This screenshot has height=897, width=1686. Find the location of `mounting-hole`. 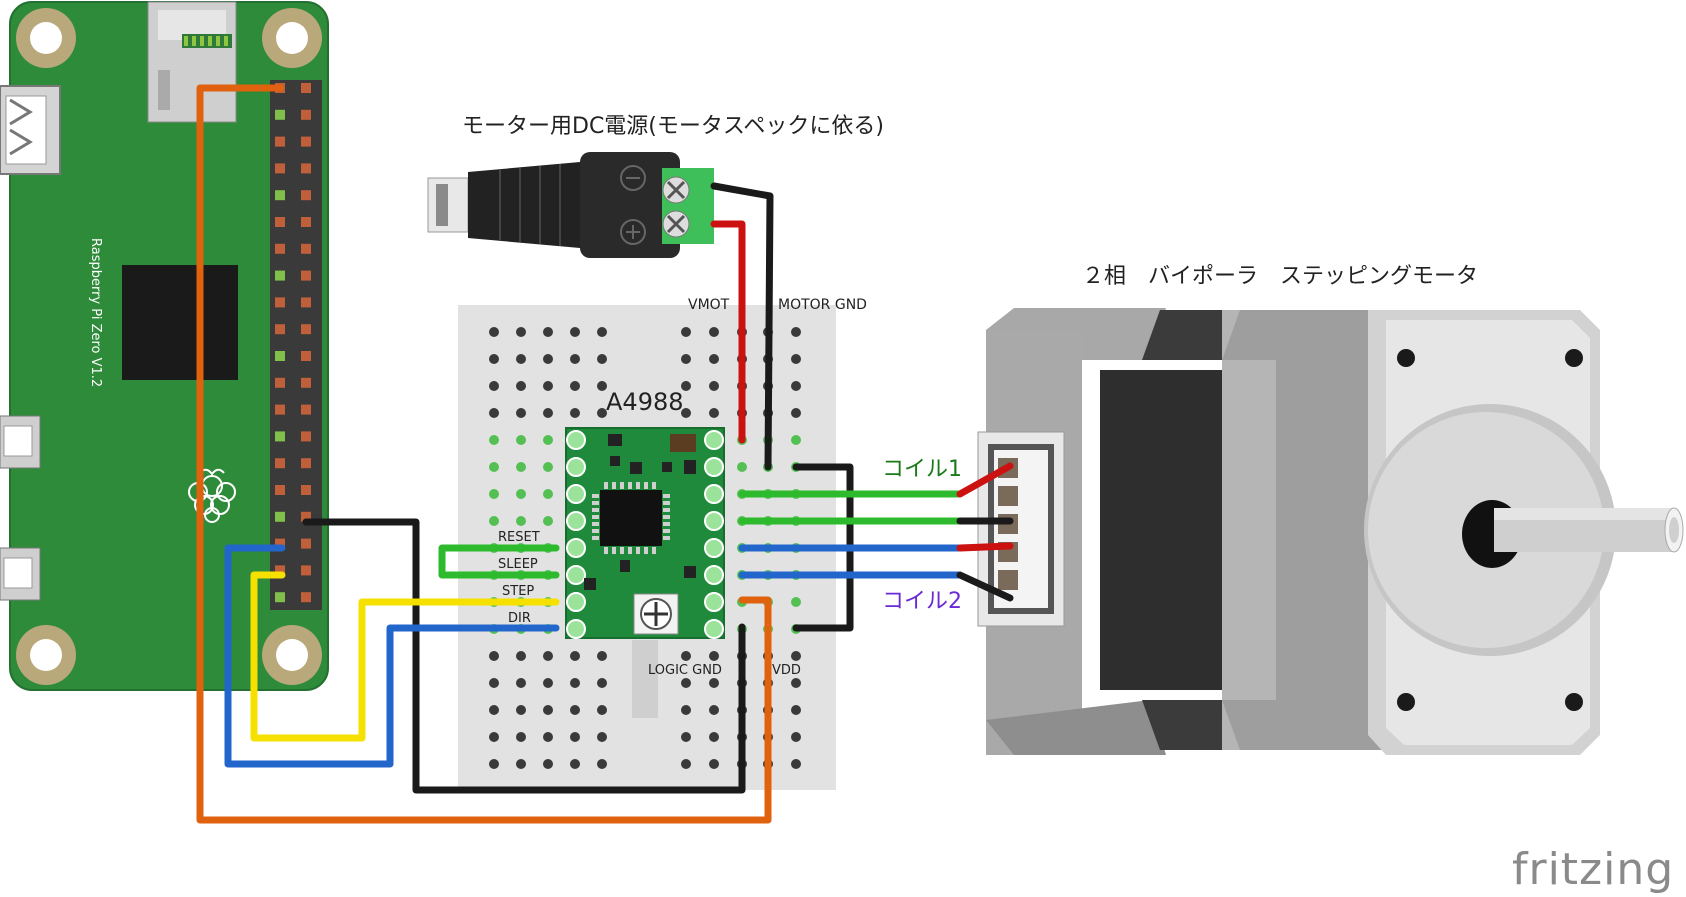

mounting-hole is located at coordinates (292, 38).